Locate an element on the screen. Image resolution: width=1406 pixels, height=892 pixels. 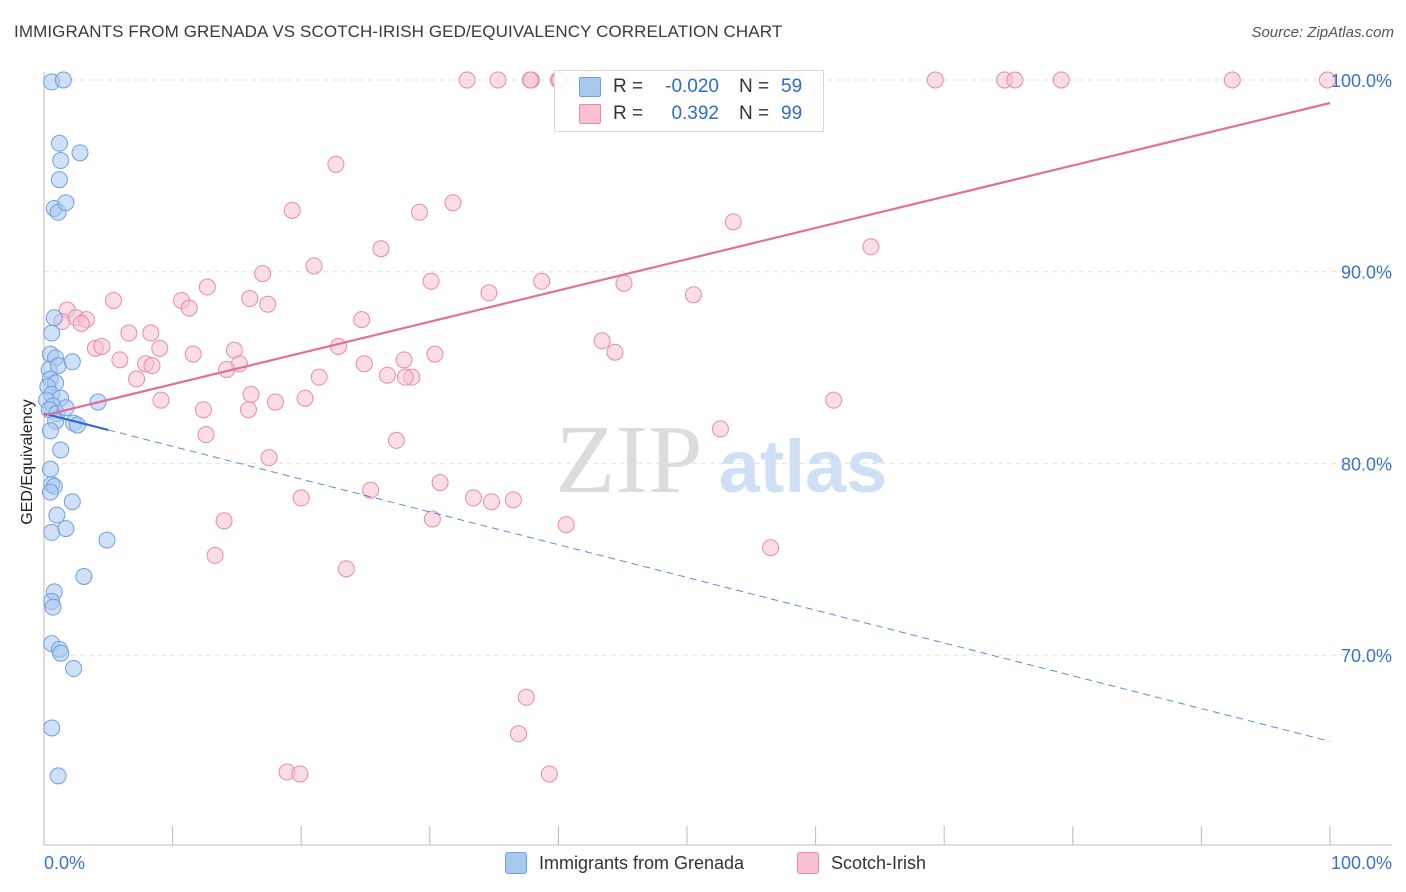
stats-legend: R = -0.020 N = 59 R = 0.392 N = 99 is located at coordinates (689, 101).